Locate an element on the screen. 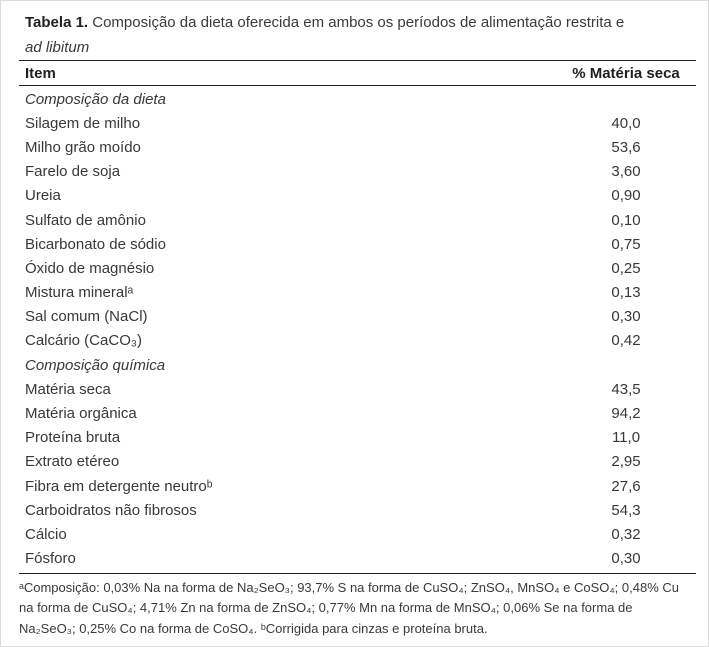 The width and height of the screenshot is (709, 647). table-caption-italic: ad libitum is located at coordinates (57, 47).